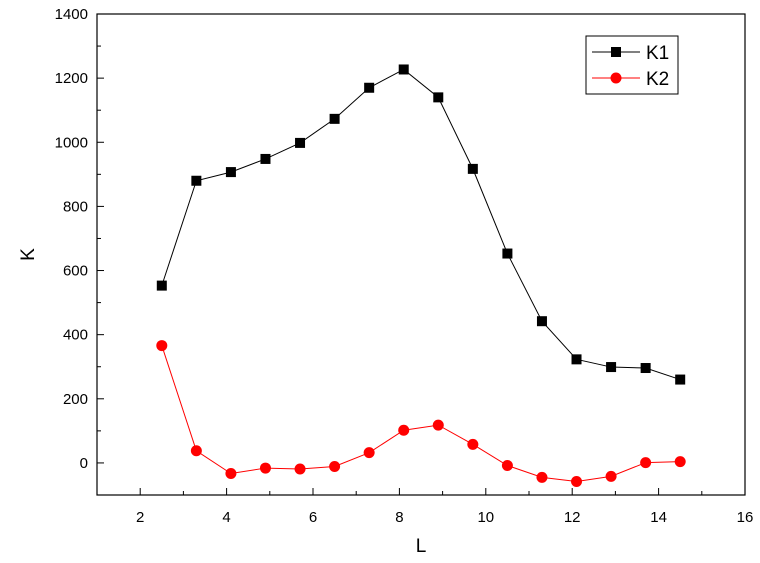 The height and width of the screenshot is (563, 760). I want to click on x-tick-label: 14, so click(658, 517).